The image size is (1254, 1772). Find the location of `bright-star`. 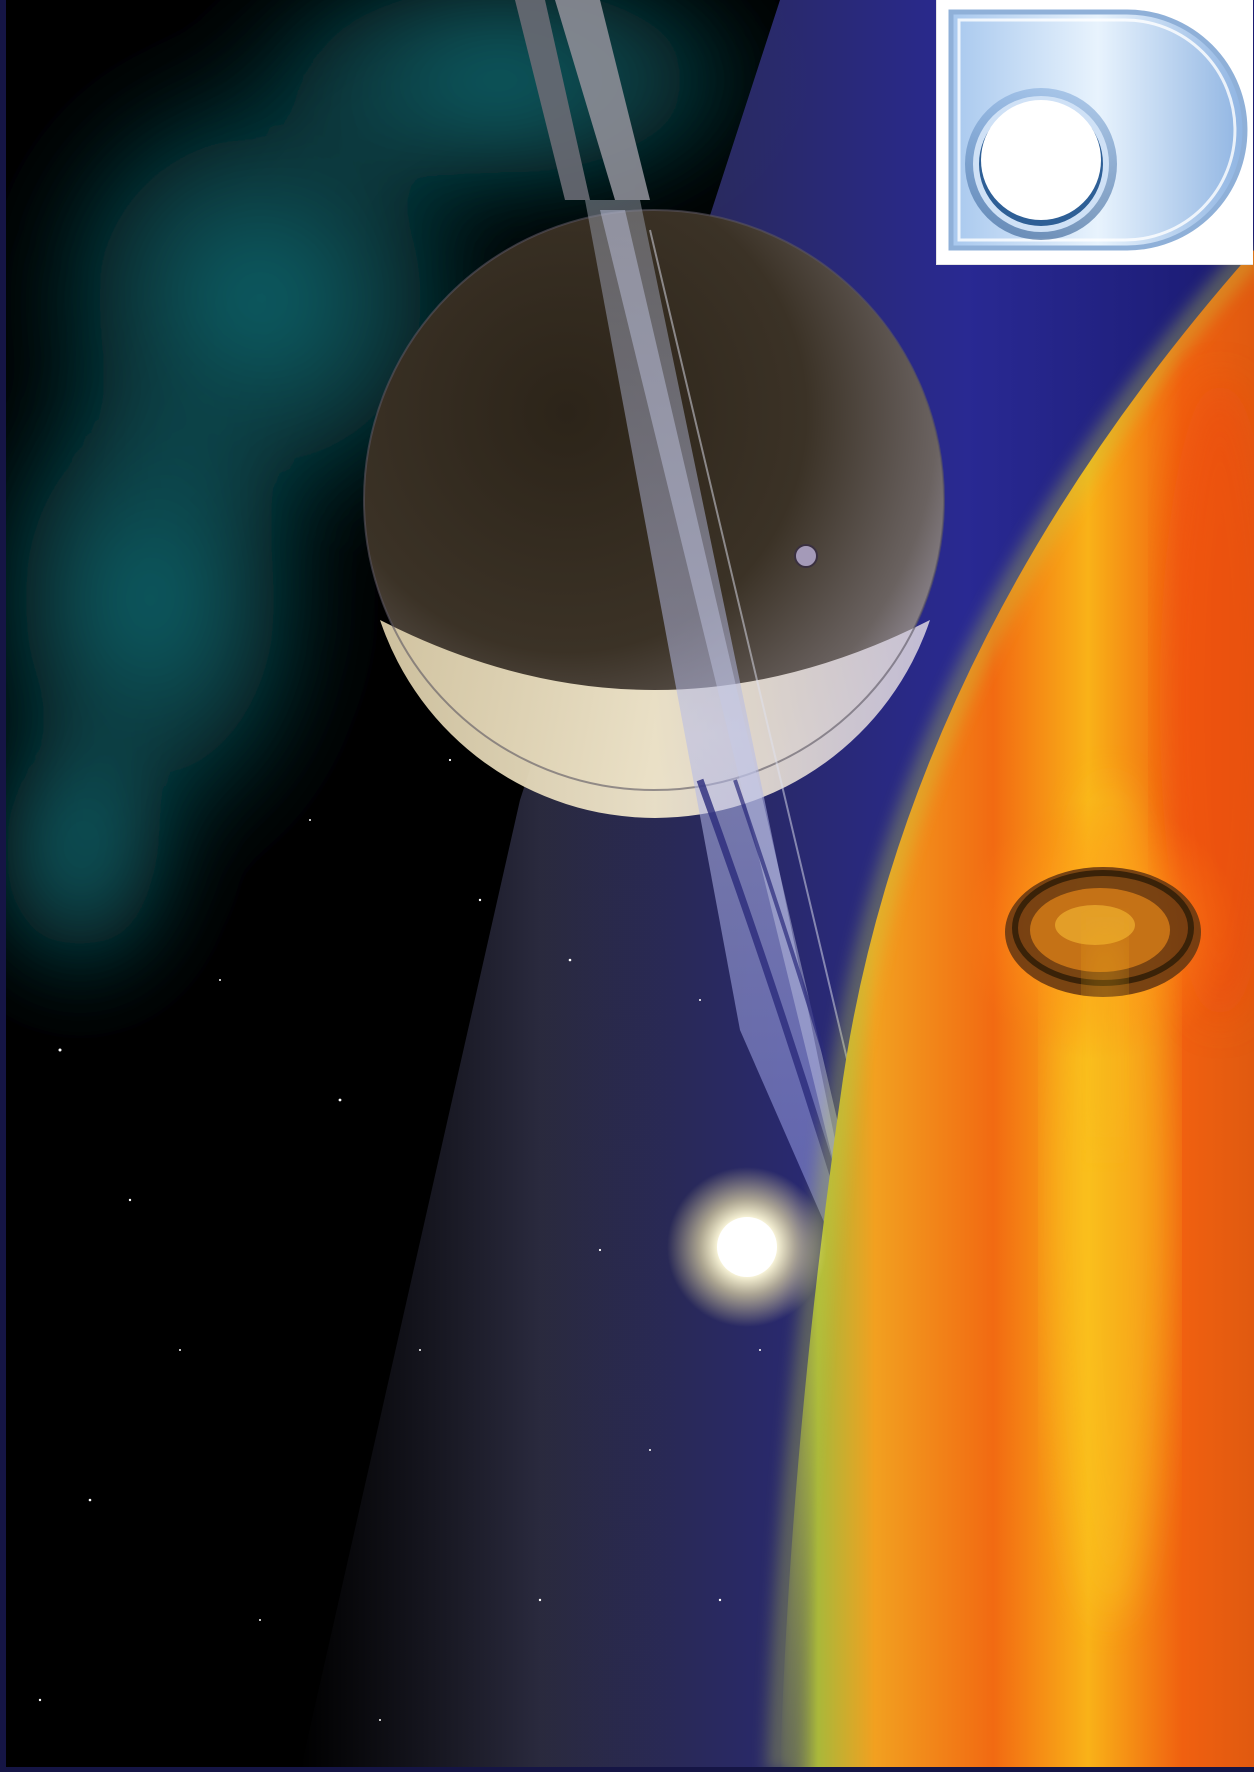

bright-star is located at coordinates (747, 1247).